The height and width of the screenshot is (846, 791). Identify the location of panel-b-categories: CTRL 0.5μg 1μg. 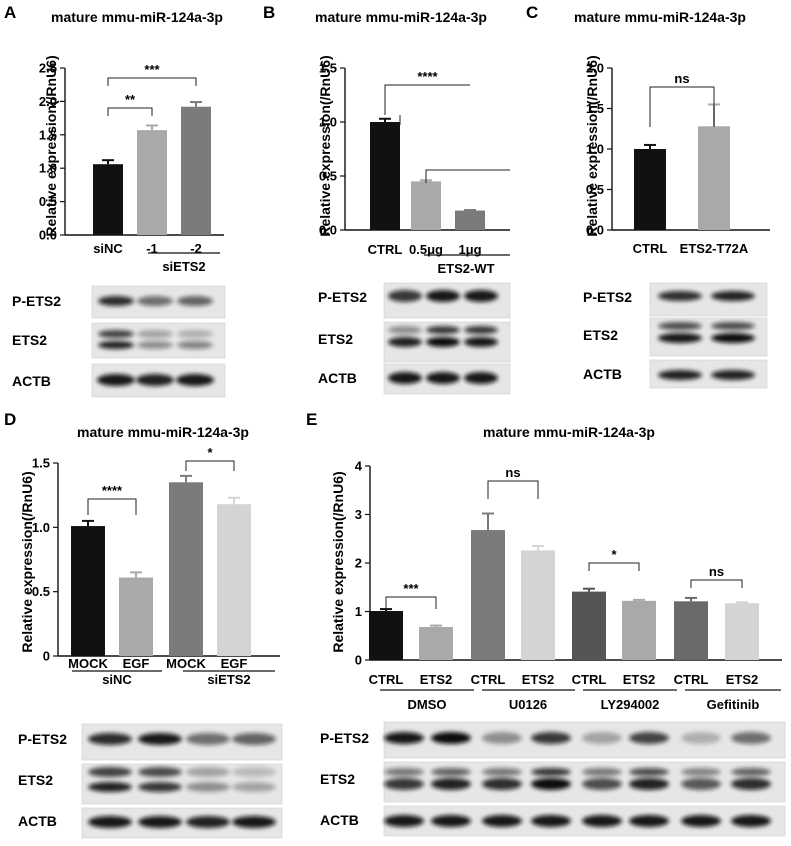
(425, 249).